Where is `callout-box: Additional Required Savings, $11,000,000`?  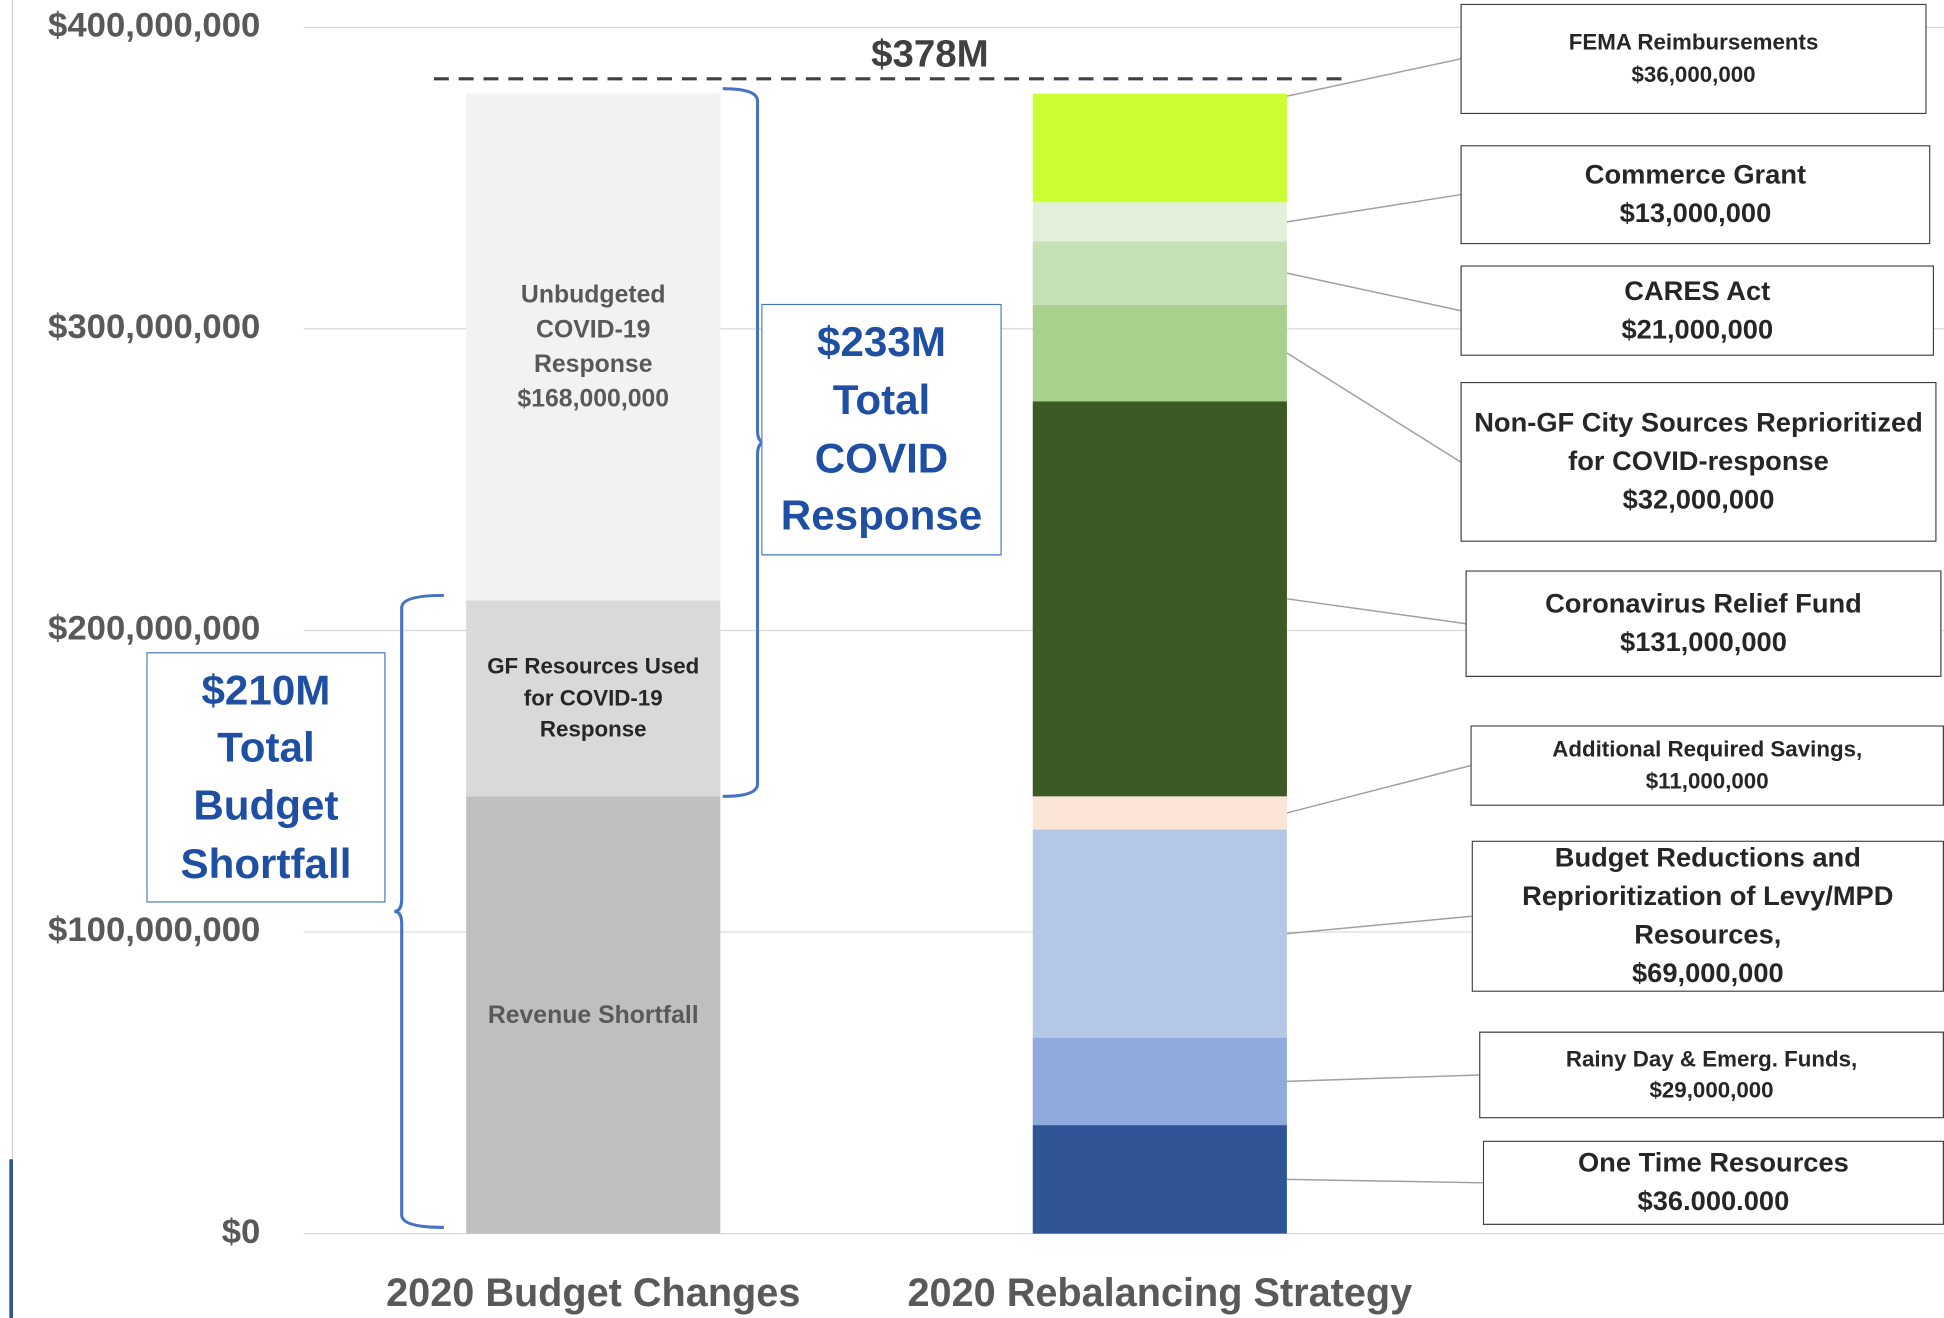 callout-box: Additional Required Savings, $11,000,000 is located at coordinates (1707, 765).